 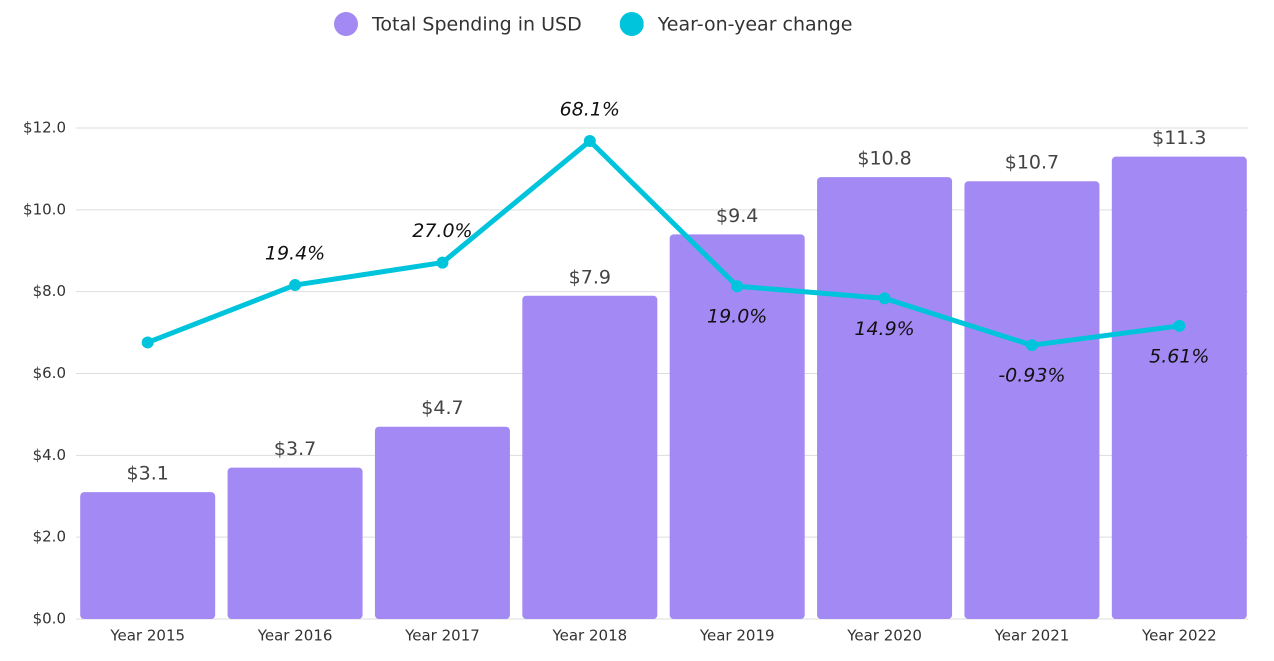 What do you see at coordinates (590, 277) in the screenshot?
I see `bar-value-label: $7.9` at bounding box center [590, 277].